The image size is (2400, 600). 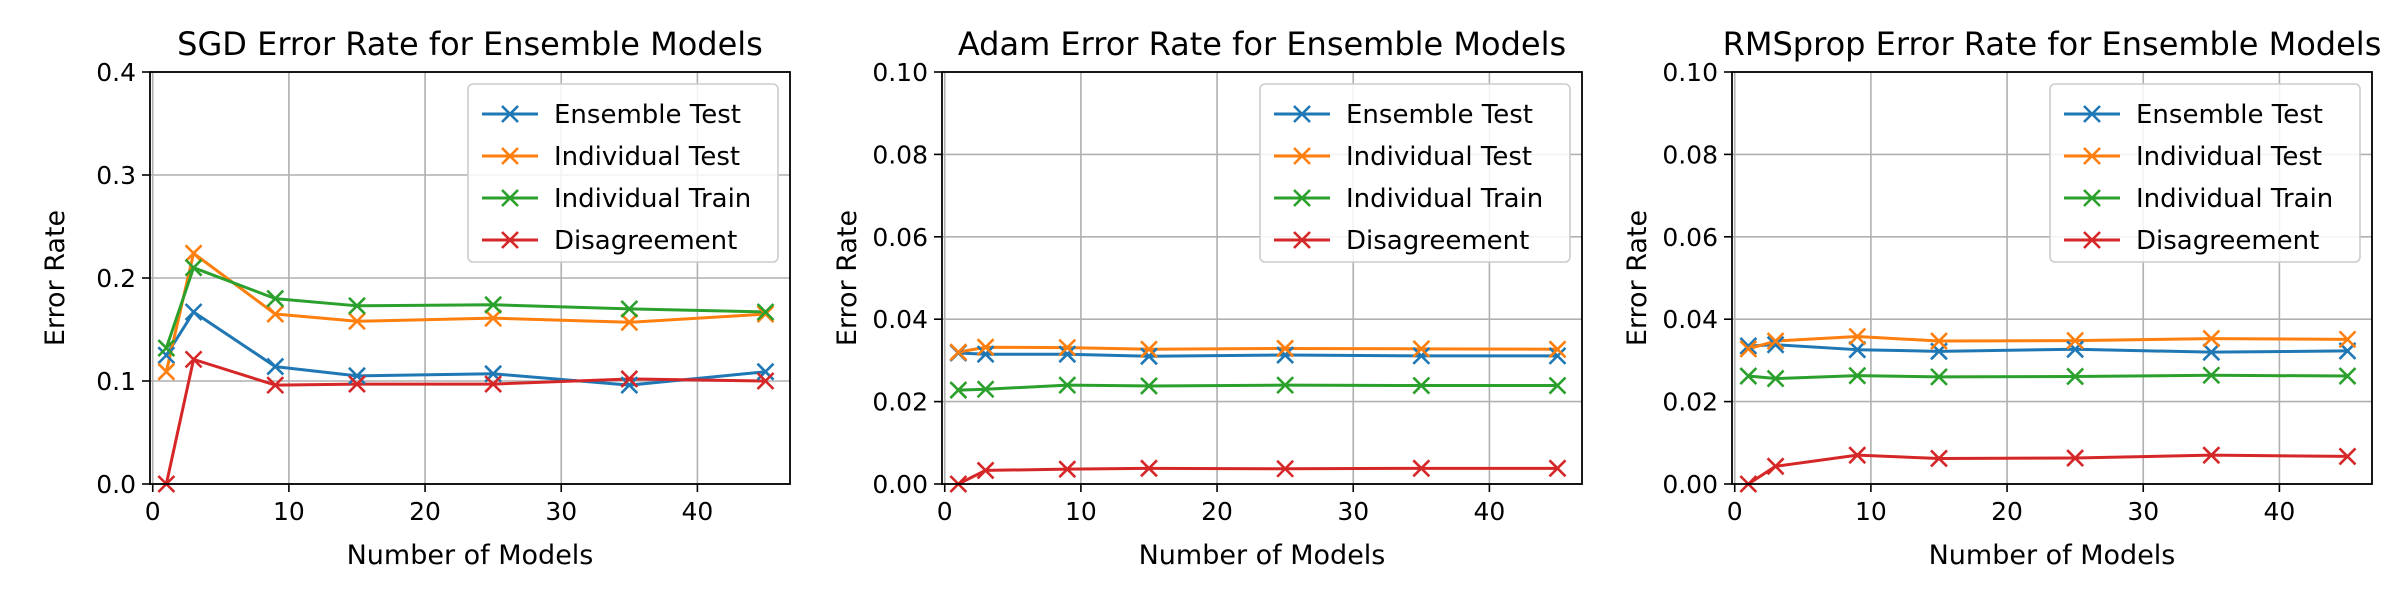 What do you see at coordinates (470, 44) in the screenshot?
I see `chart-title: SGD Error Rate for Ensemble Models` at bounding box center [470, 44].